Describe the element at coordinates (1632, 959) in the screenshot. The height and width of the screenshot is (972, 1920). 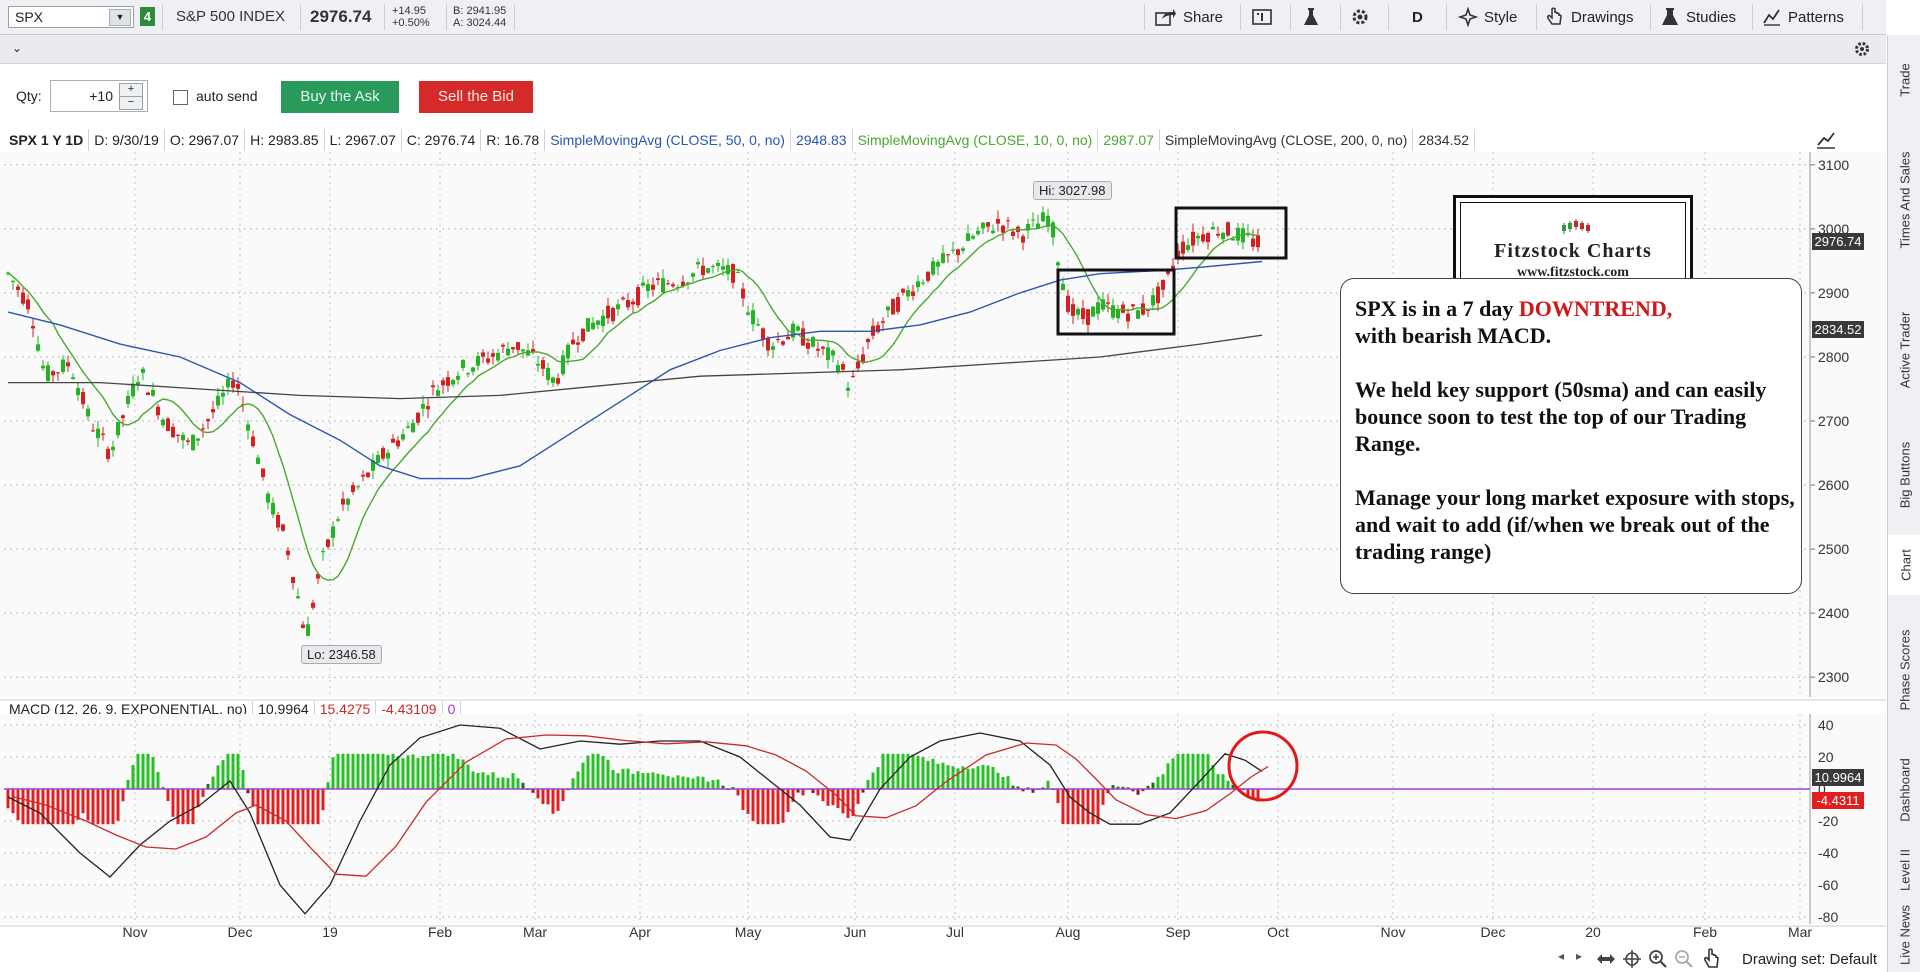
I see `crosshair-icon` at that location.